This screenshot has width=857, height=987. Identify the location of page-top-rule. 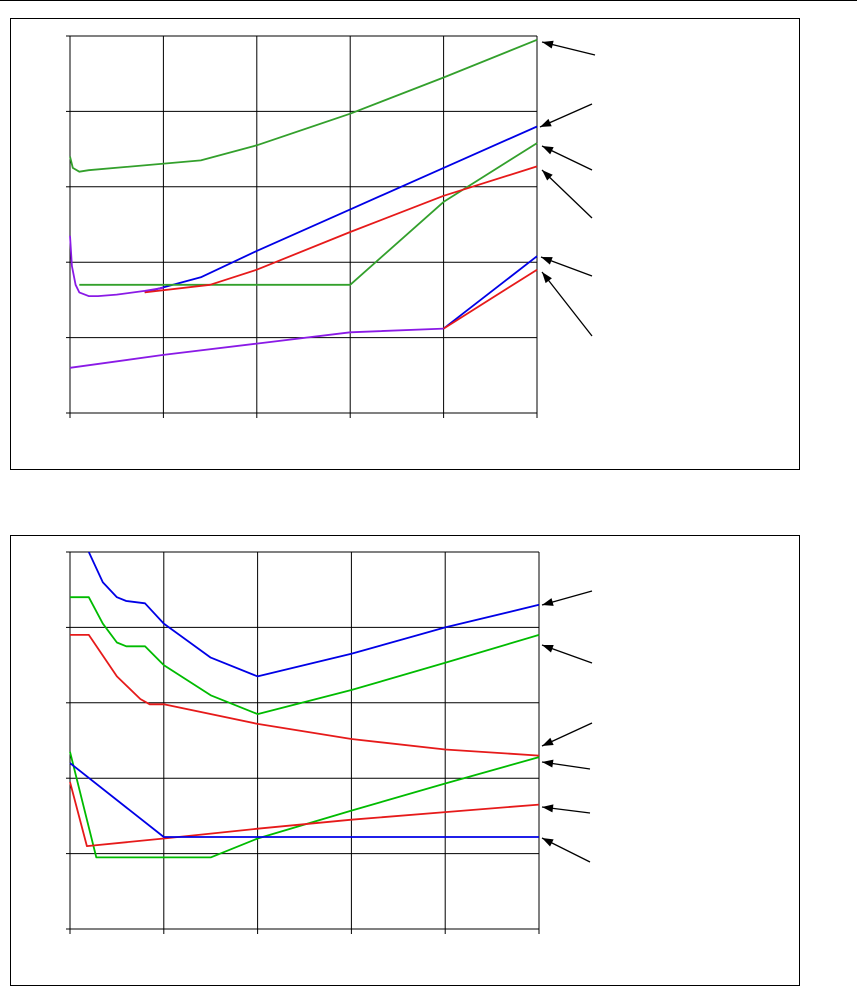
(428, 0).